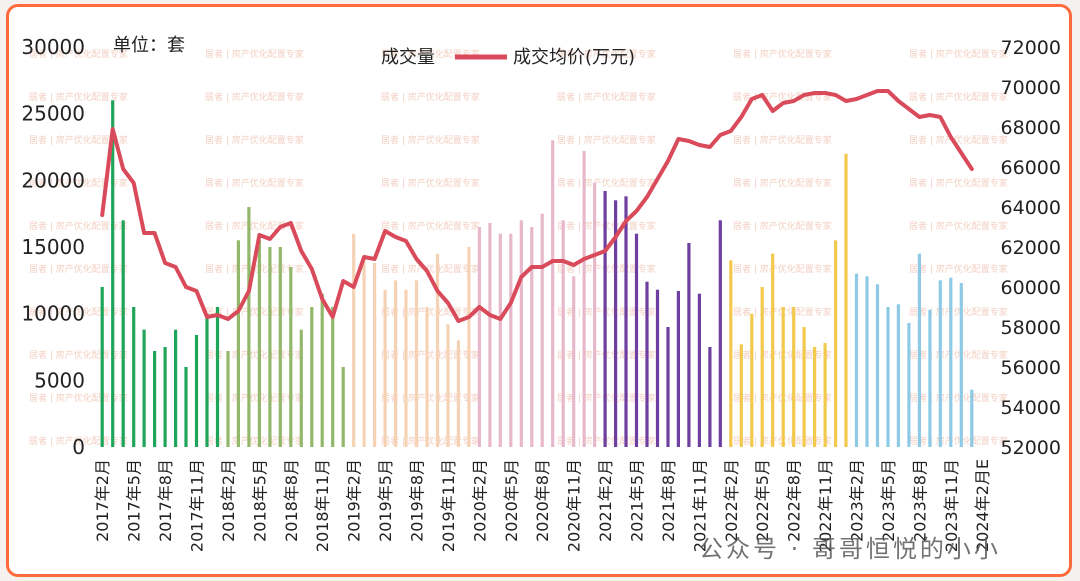  What do you see at coordinates (574, 505) in the screenshot?
I see `x-tick-label: 2020年11月` at bounding box center [574, 505].